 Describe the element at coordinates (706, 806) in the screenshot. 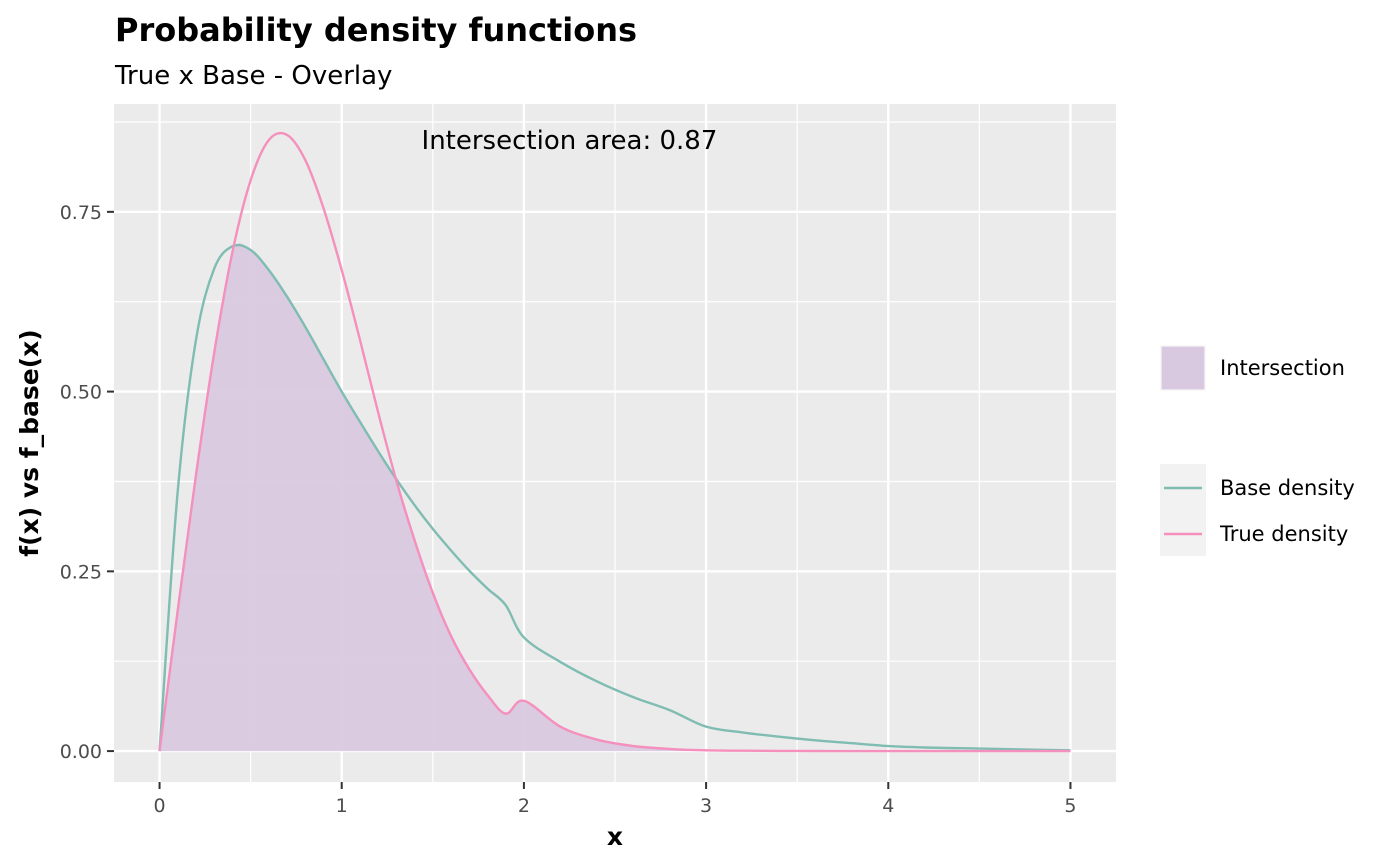

I see `x-tick-label: 3` at that location.